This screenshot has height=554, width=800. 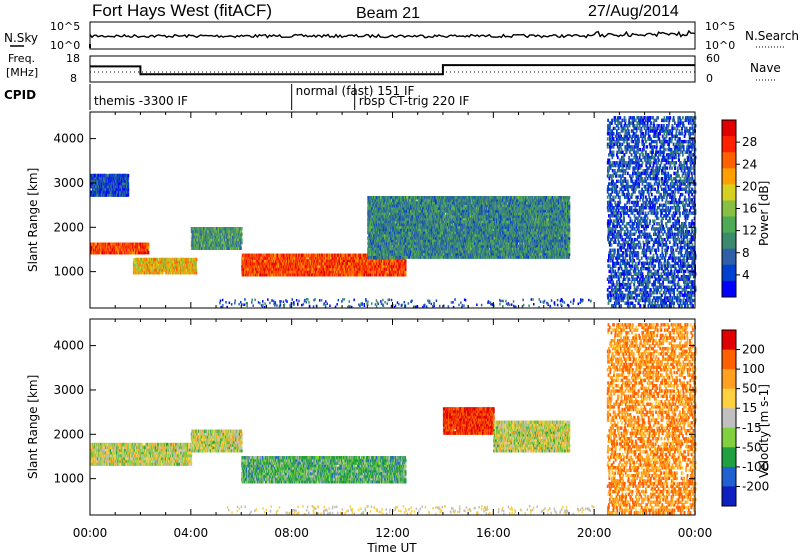 I want to click on nsearch-label: N.Search, so click(x=772, y=36).